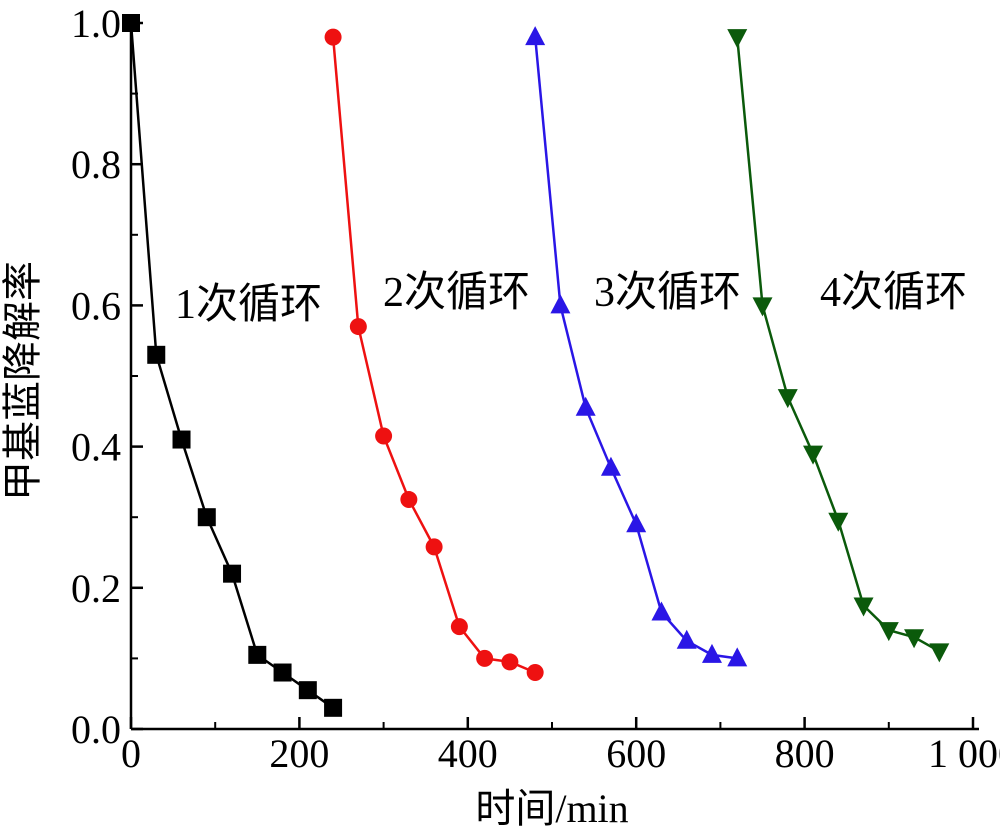 The image size is (1000, 838). I want to click on series-label: 4次循环, so click(893, 293).